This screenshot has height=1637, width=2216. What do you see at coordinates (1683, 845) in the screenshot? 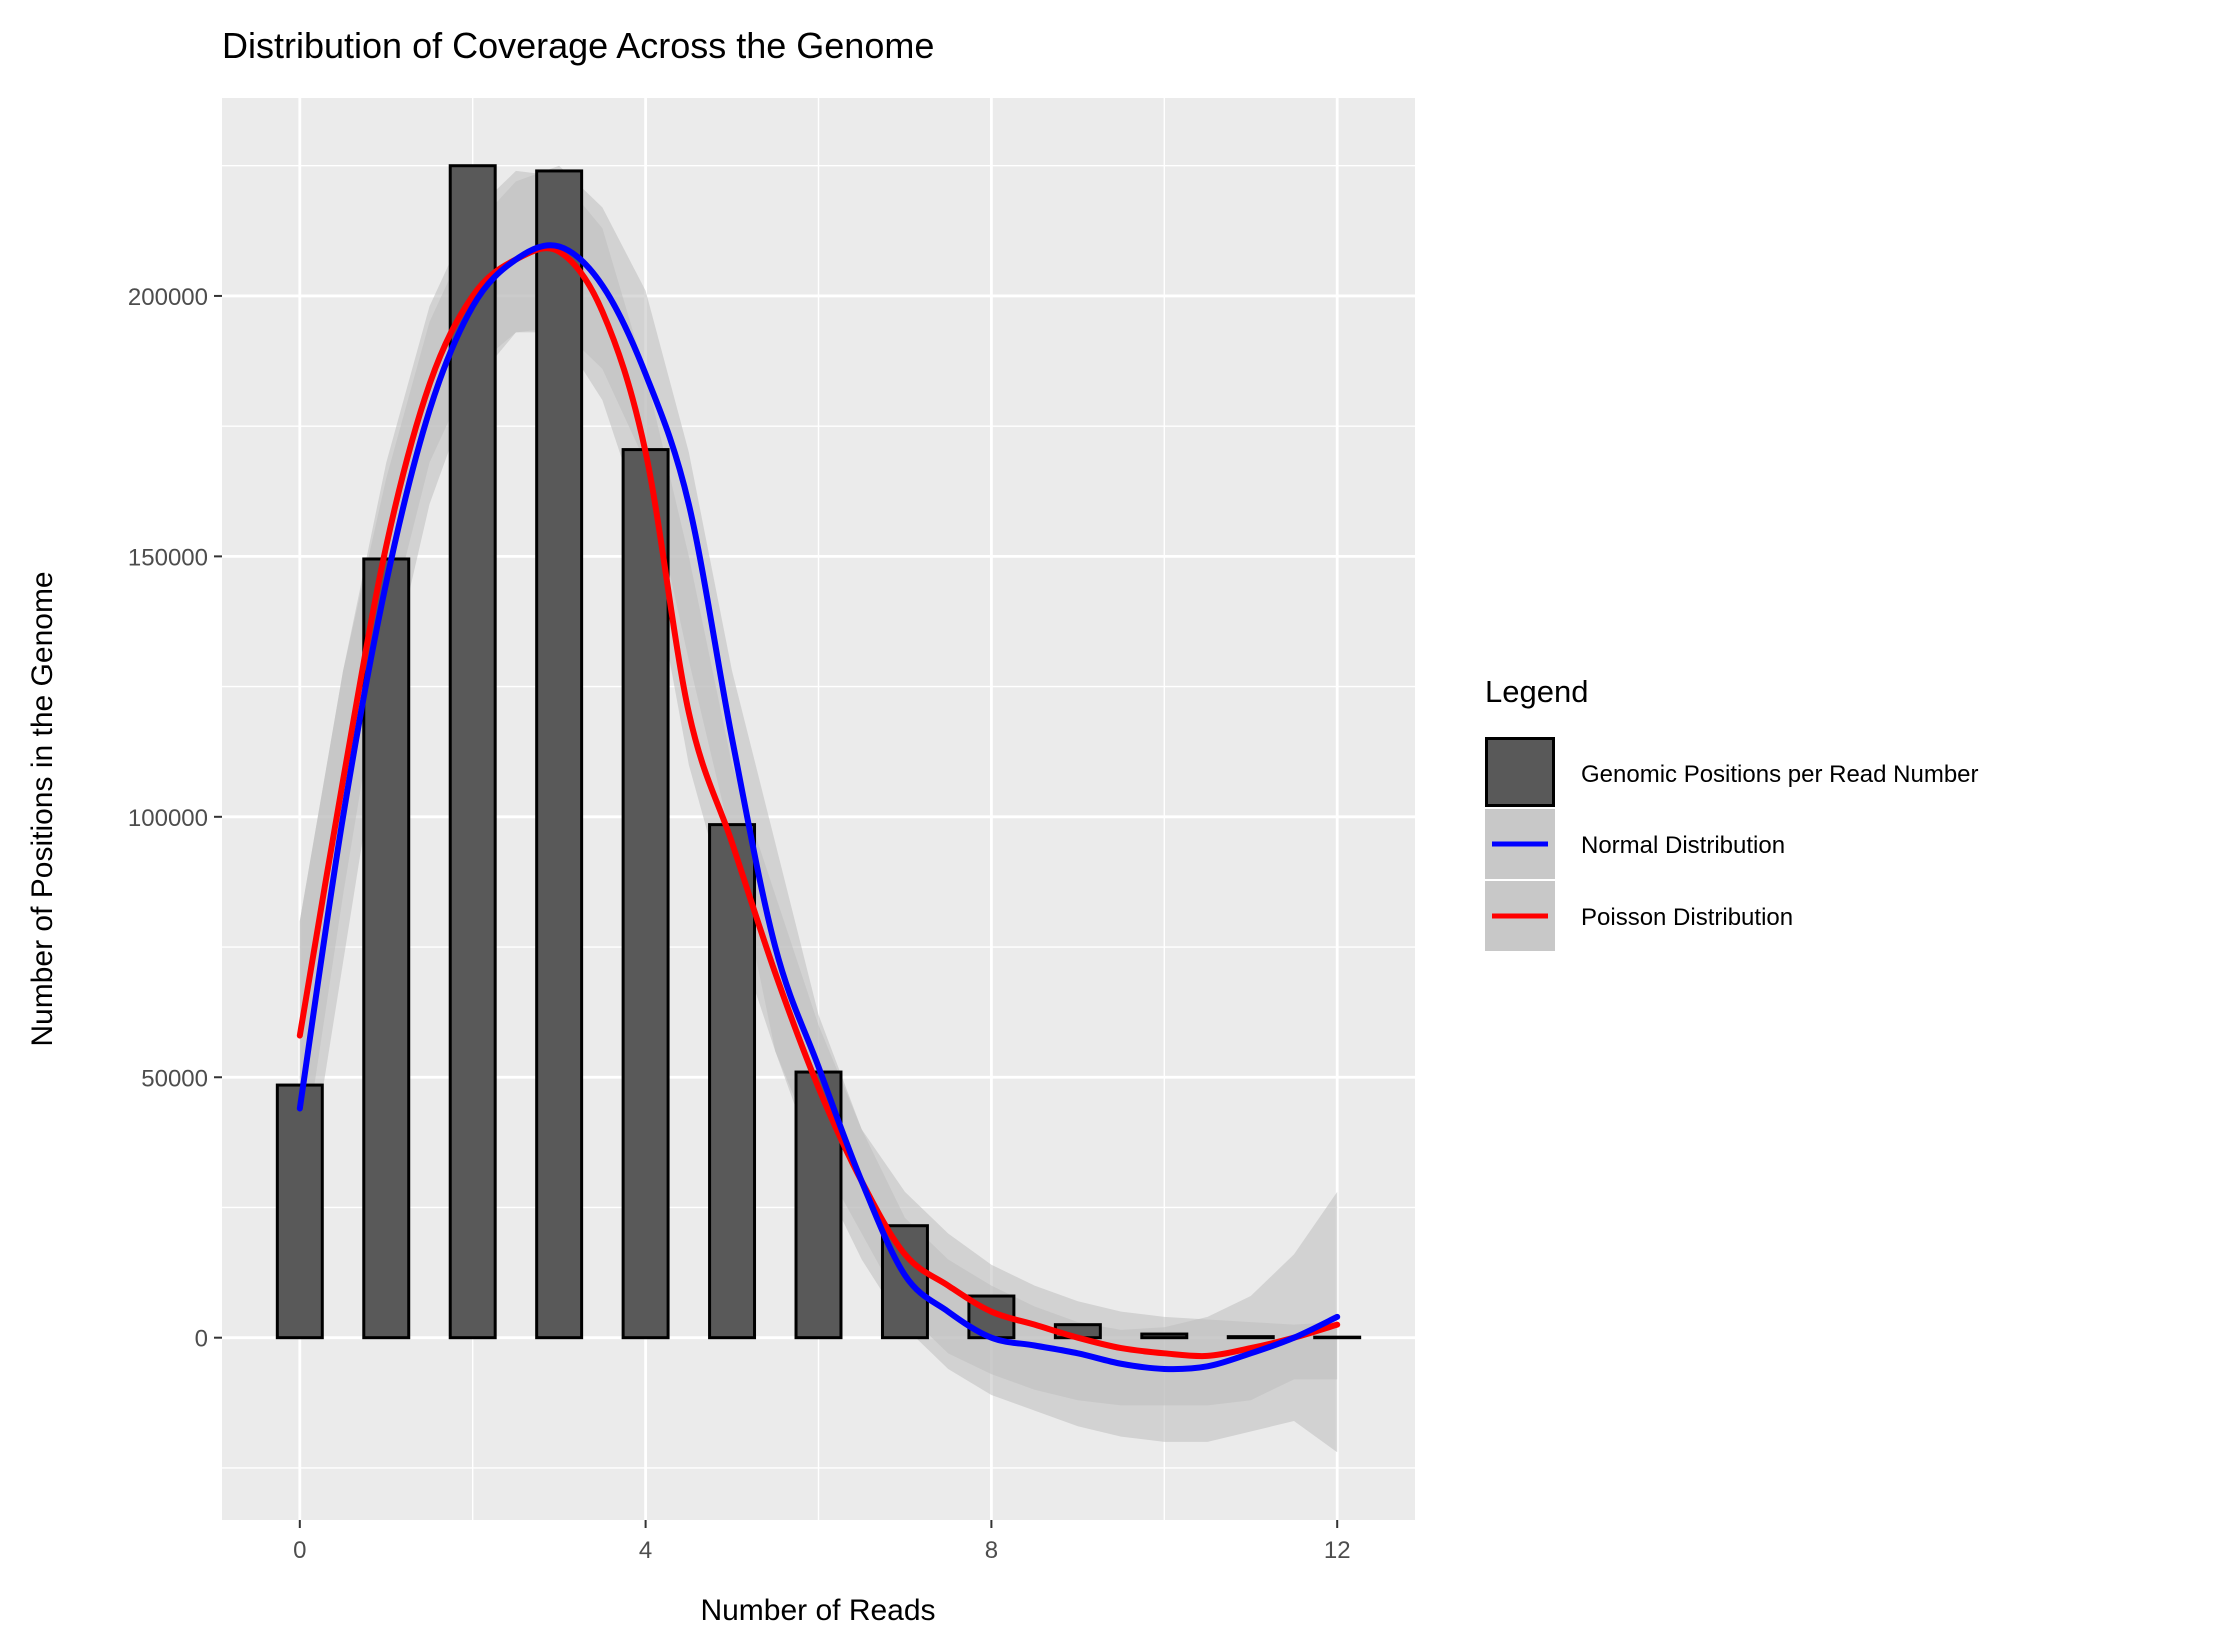
I see `legend-label-normal: Normal Distribution` at bounding box center [1683, 845].